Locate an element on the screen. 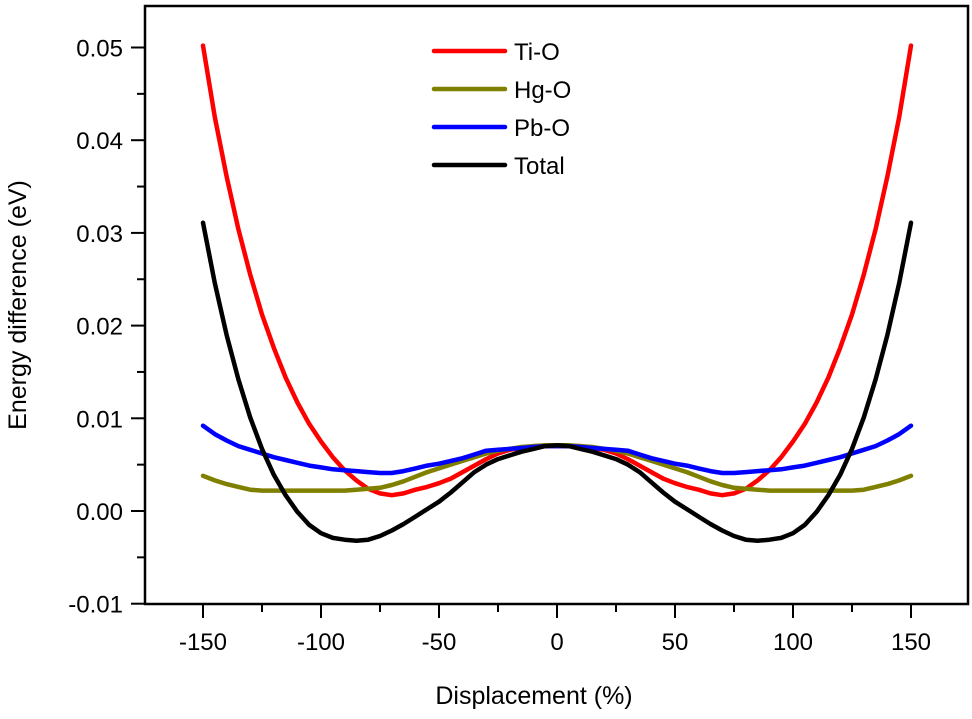 This screenshot has width=972, height=719. x-tick-label: -50 is located at coordinates (439, 642).